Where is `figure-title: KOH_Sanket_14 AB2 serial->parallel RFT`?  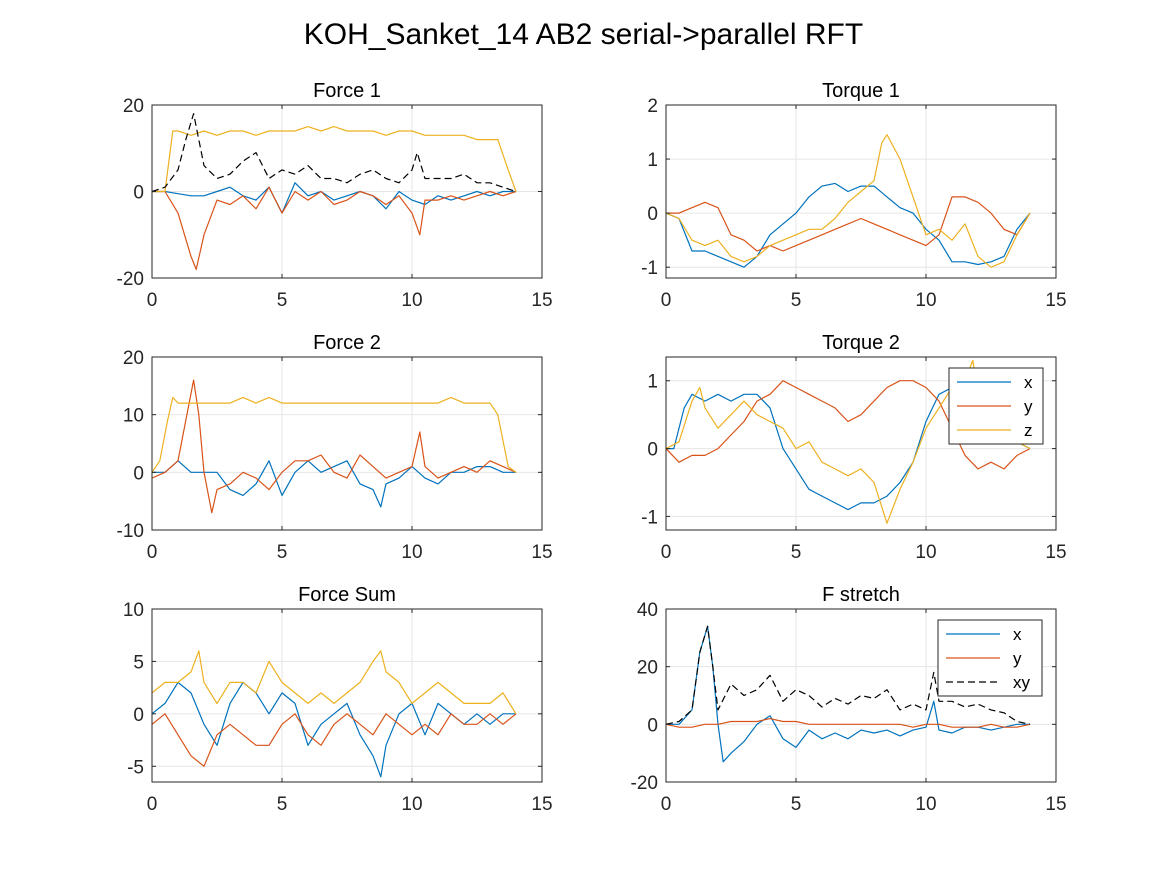
figure-title: KOH_Sanket_14 AB2 serial->parallel RFT is located at coordinates (583, 34).